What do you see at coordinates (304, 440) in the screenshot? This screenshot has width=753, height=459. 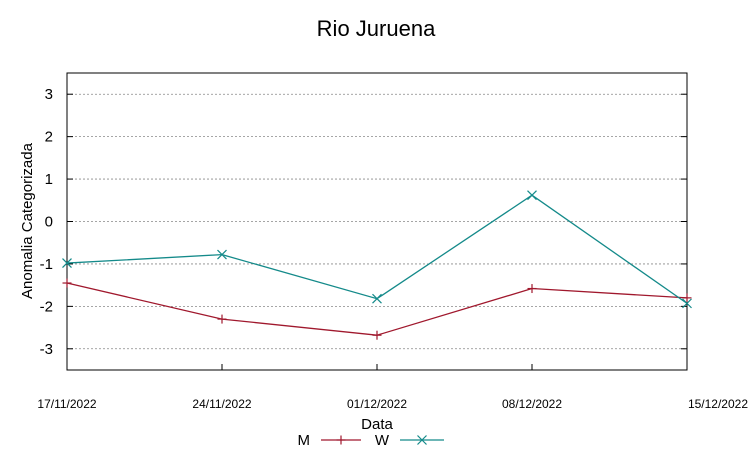 I see `legend-label-m: M` at bounding box center [304, 440].